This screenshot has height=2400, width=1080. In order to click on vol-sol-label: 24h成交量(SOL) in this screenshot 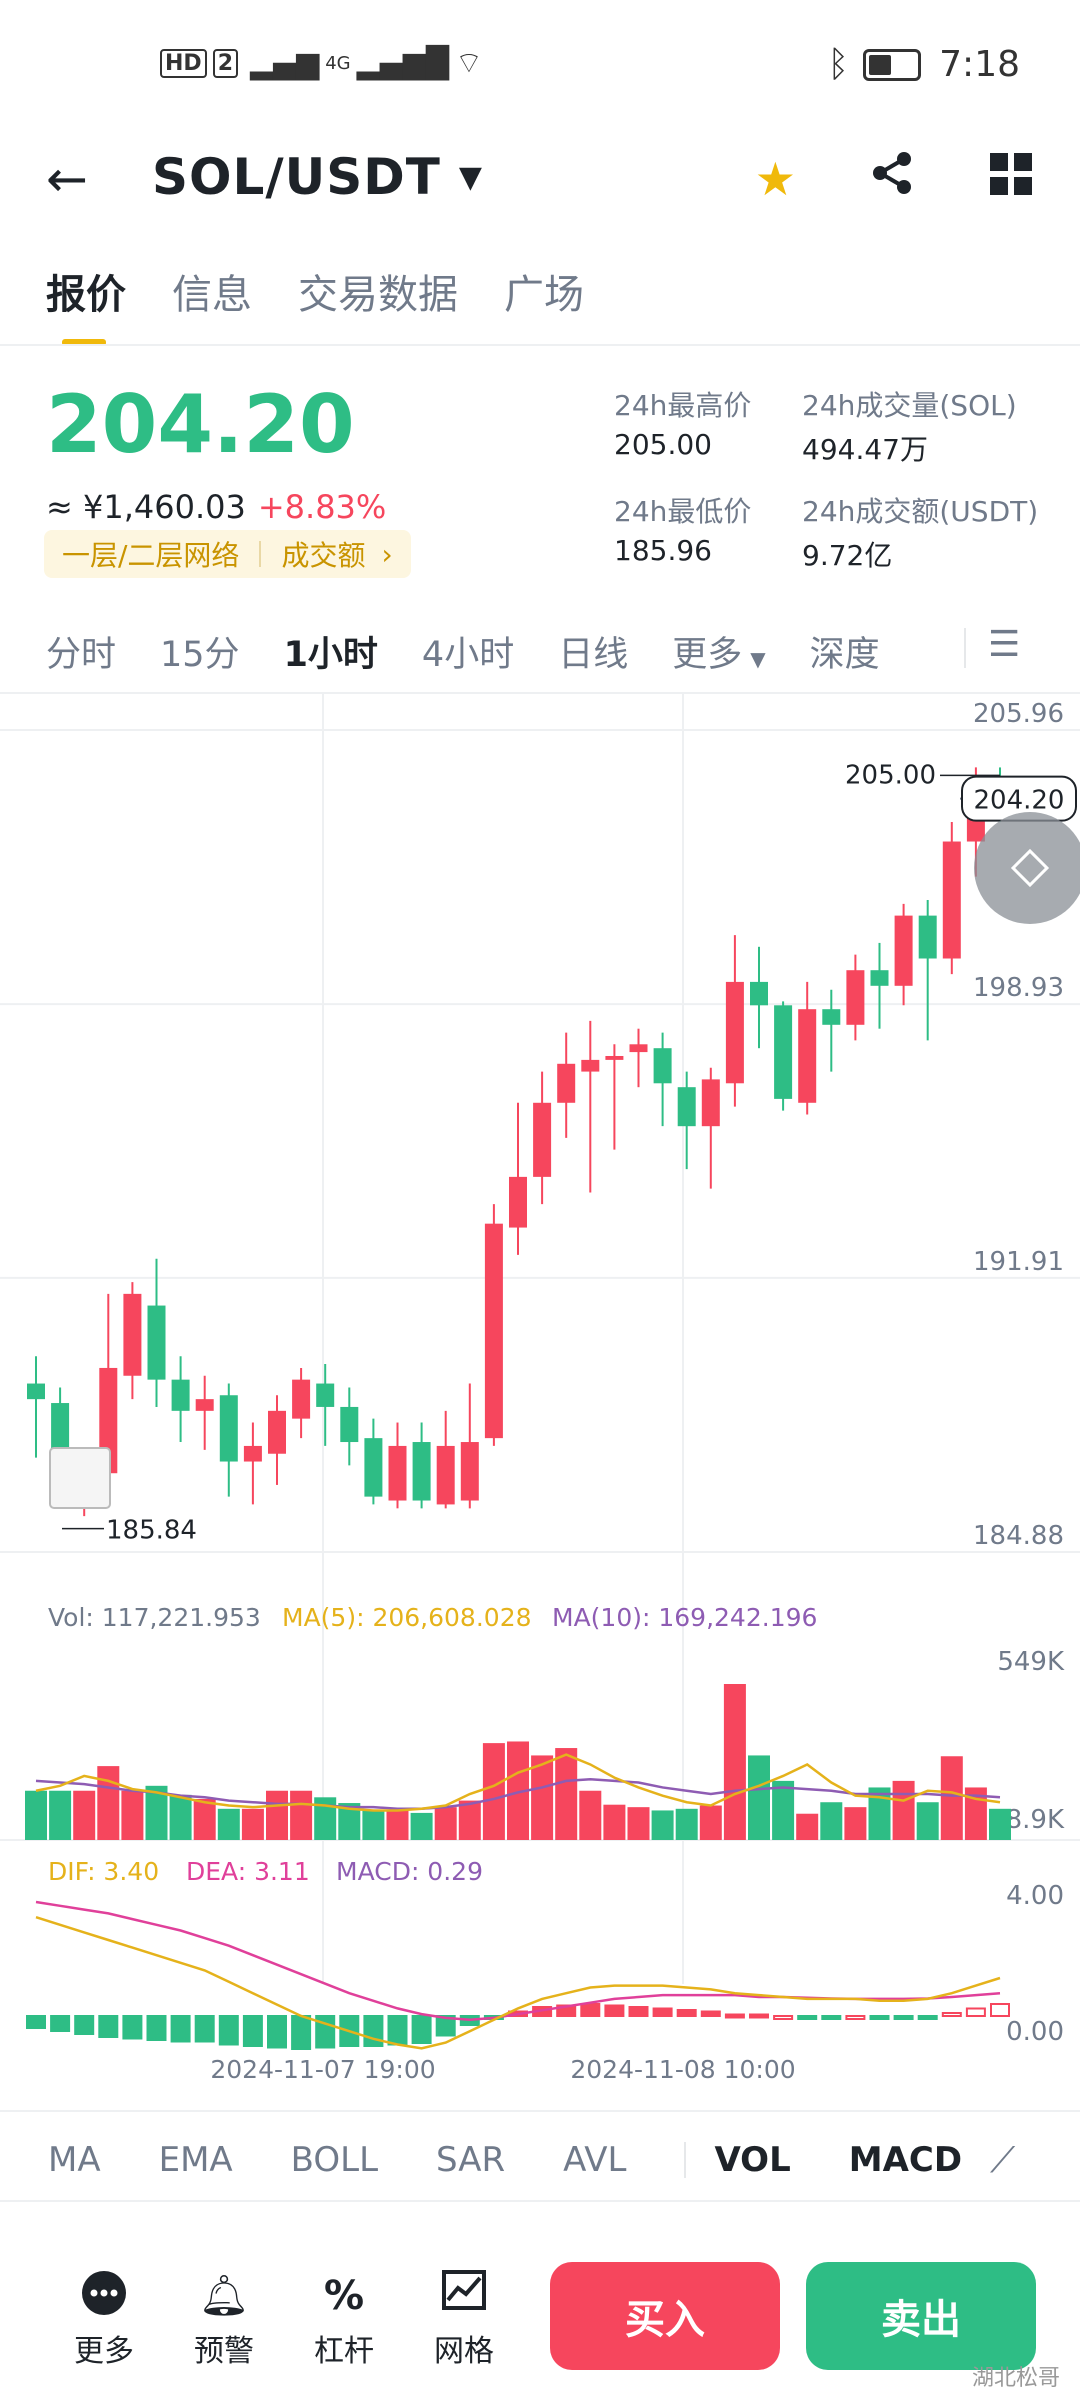, I will do `click(909, 405)`.